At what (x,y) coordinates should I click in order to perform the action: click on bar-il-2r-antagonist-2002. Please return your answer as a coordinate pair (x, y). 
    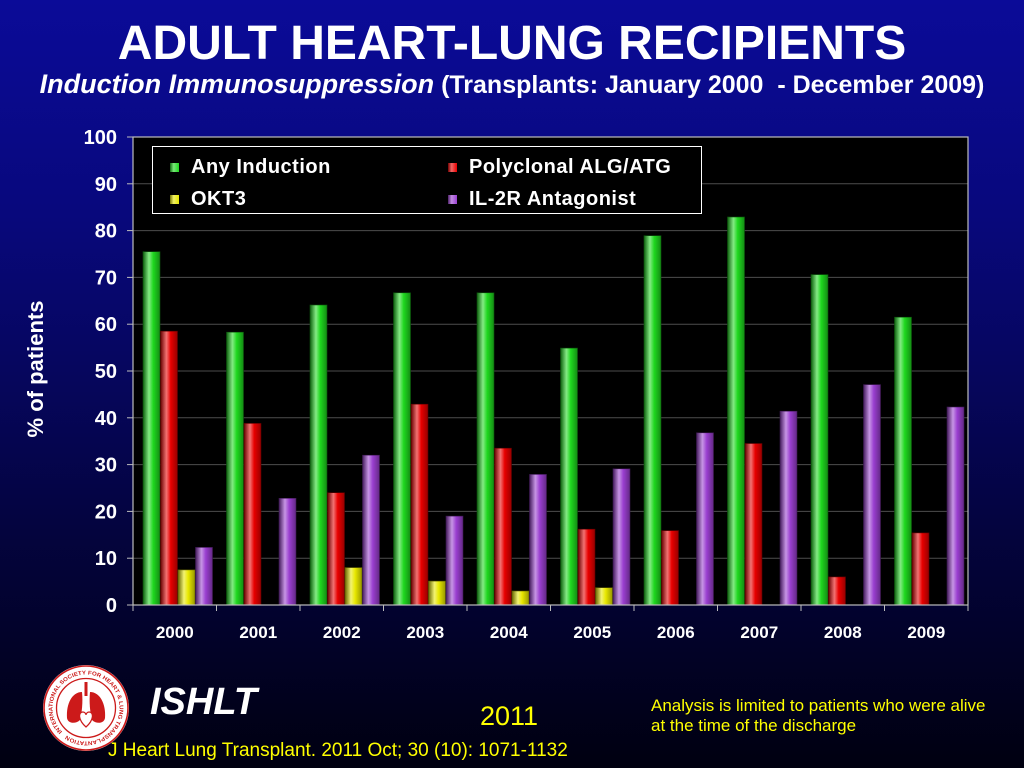
    Looking at the image, I should click on (371, 530).